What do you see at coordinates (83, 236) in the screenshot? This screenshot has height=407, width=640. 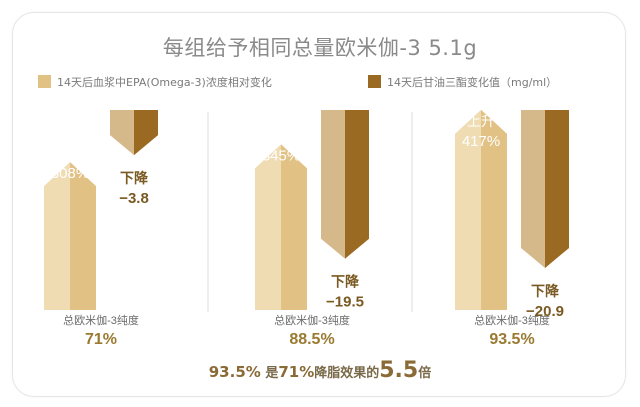 I see `epa-bar-0-dark` at bounding box center [83, 236].